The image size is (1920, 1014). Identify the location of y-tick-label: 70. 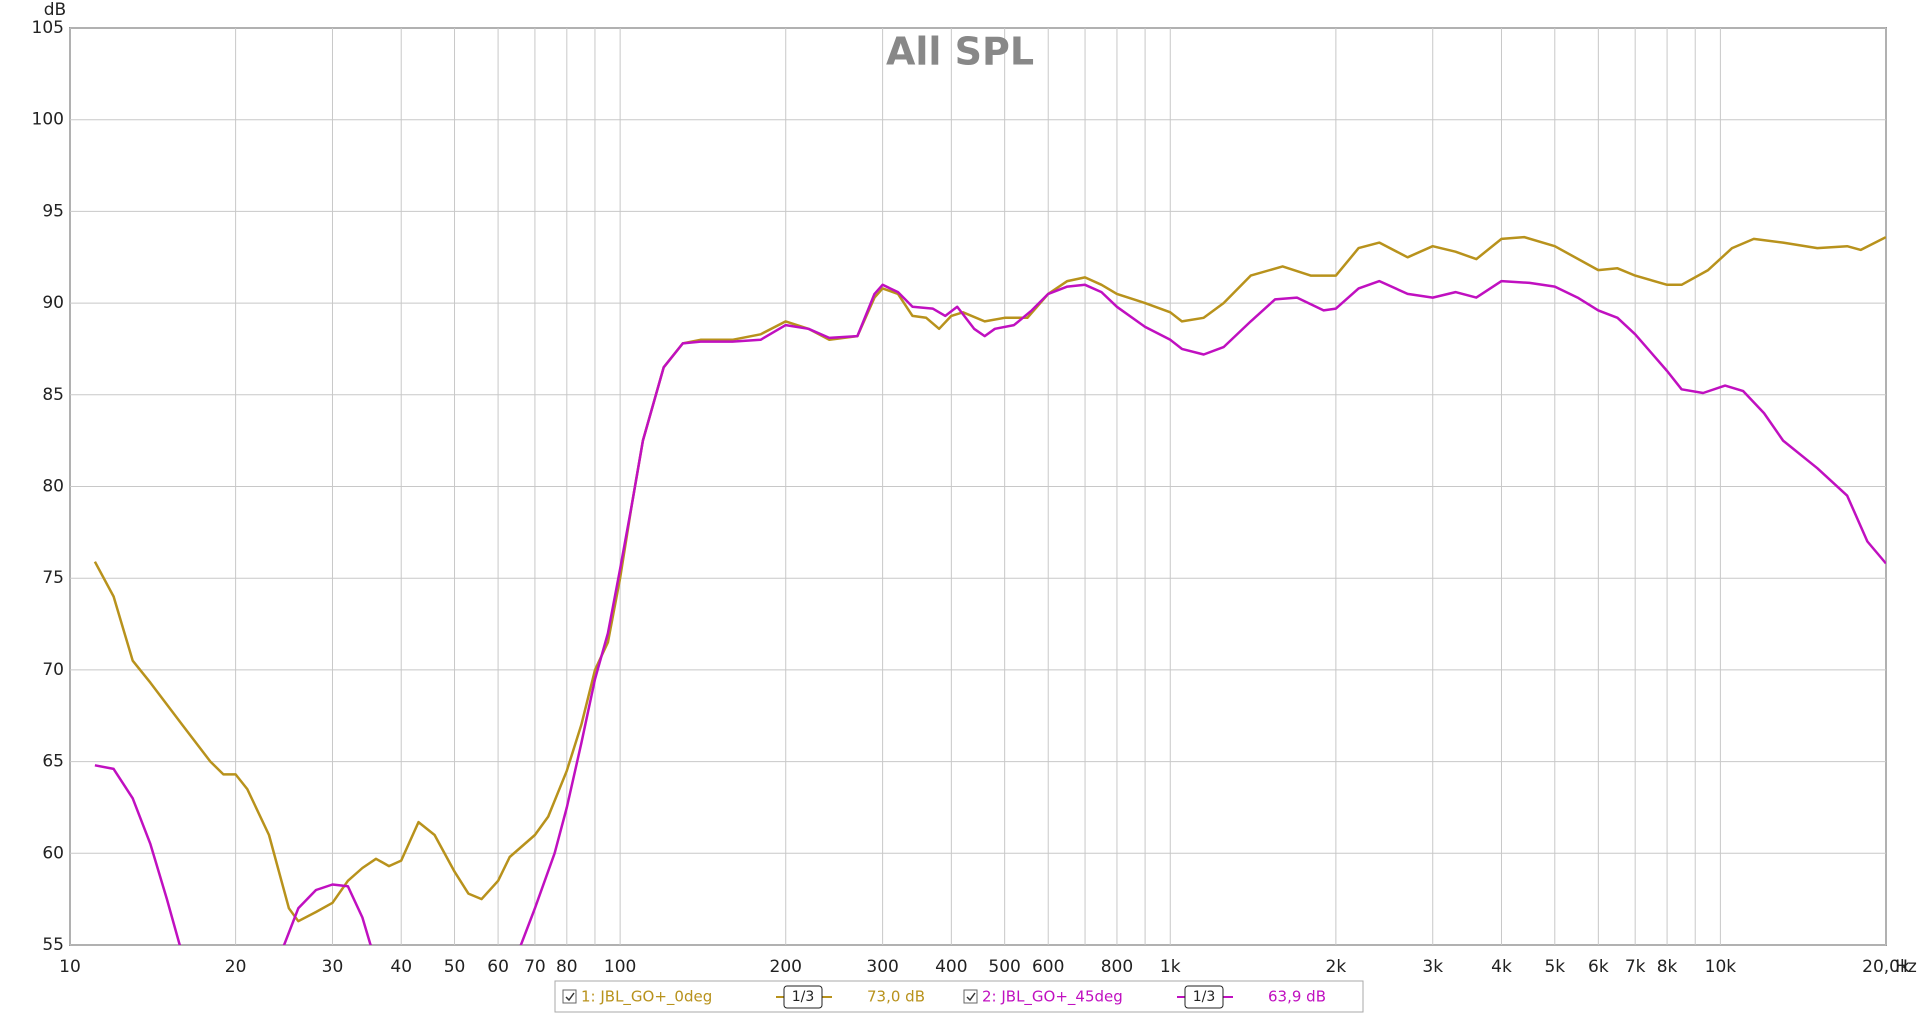
(53, 670).